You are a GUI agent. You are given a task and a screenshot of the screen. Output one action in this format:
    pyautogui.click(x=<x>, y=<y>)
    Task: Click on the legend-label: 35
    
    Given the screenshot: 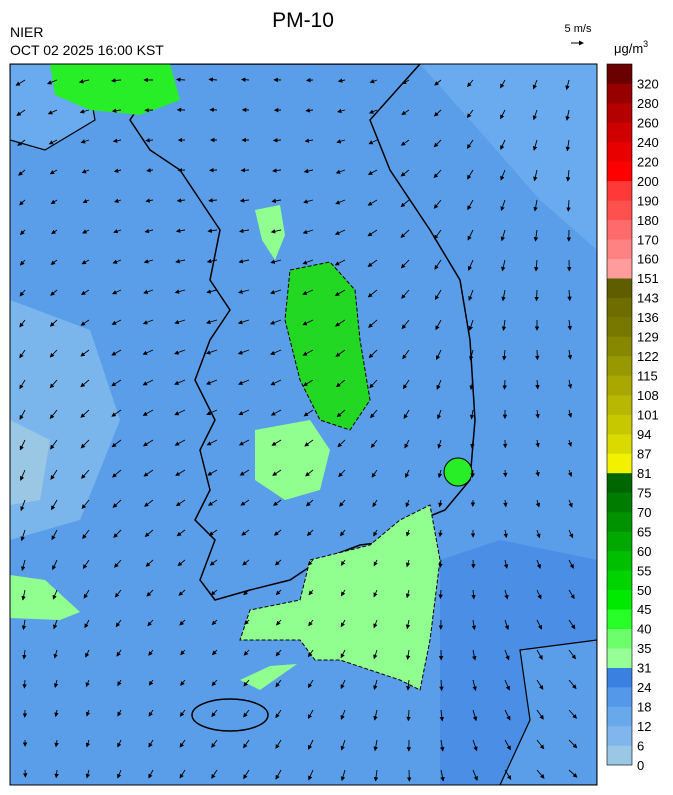 What is the action you would take?
    pyautogui.click(x=644, y=648)
    